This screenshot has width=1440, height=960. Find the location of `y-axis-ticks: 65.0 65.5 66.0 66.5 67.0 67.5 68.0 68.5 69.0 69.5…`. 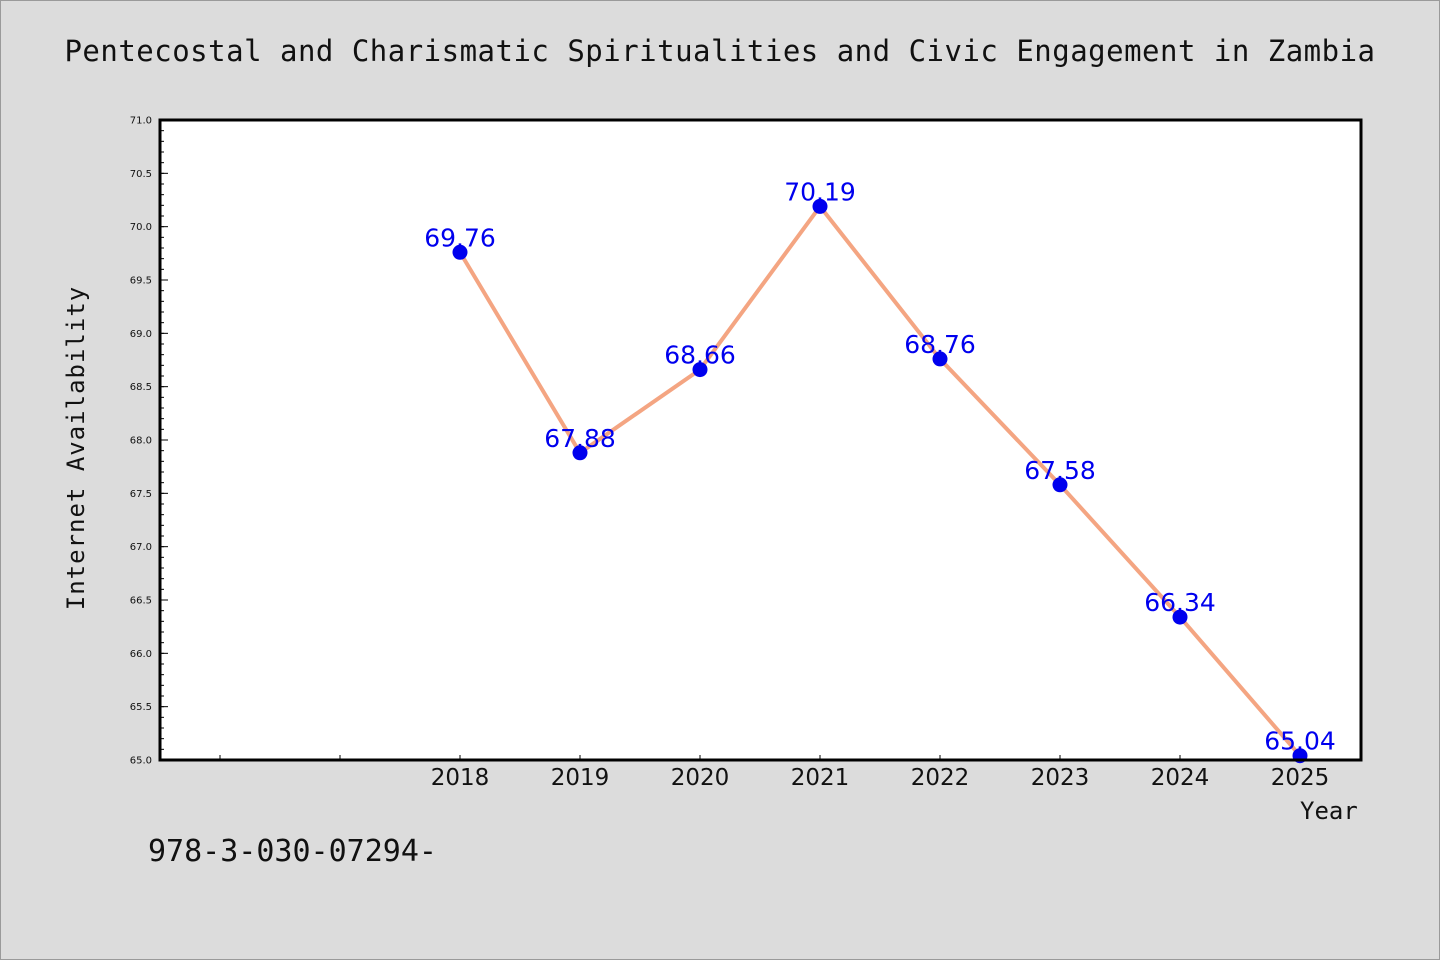

y-axis-ticks: 65.0 65.5 66.0 66.5 67.0 67.5 68.0 68.5 69.0 69.5… is located at coordinates (149, 441).